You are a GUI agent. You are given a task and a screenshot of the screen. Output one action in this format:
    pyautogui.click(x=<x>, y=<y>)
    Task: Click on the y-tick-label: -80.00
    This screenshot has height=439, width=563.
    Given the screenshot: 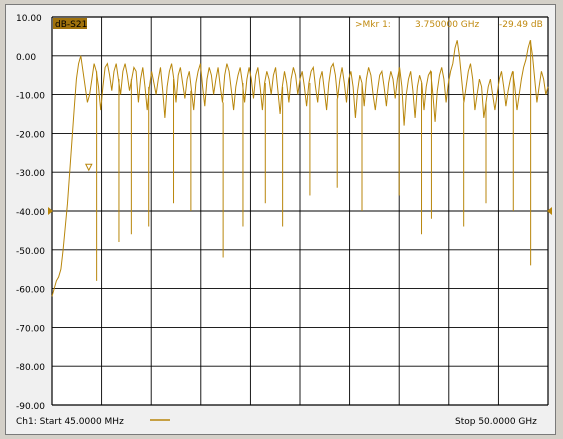 What is the action you would take?
    pyautogui.click(x=30, y=368)
    